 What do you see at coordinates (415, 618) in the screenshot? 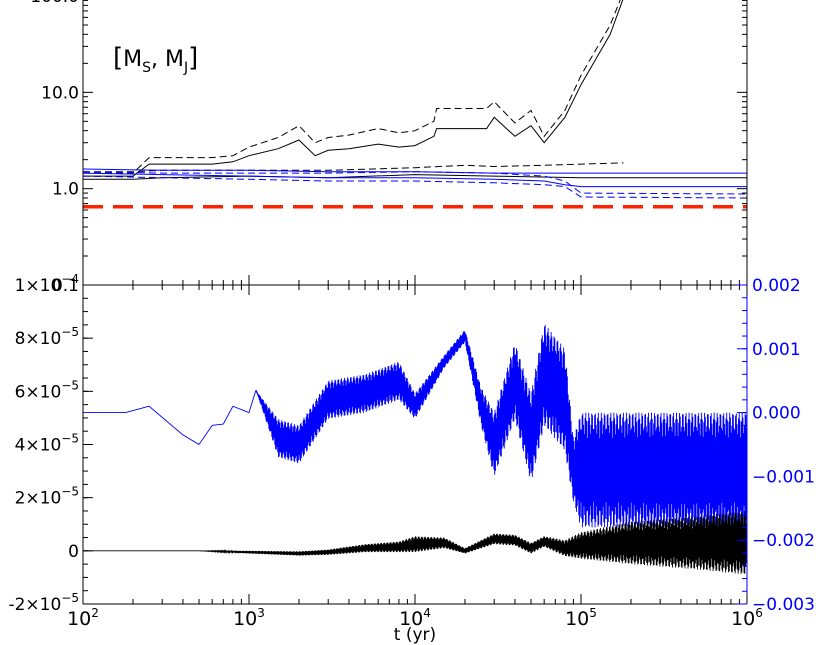
I see `x-tick-label: 10⁴` at bounding box center [415, 618].